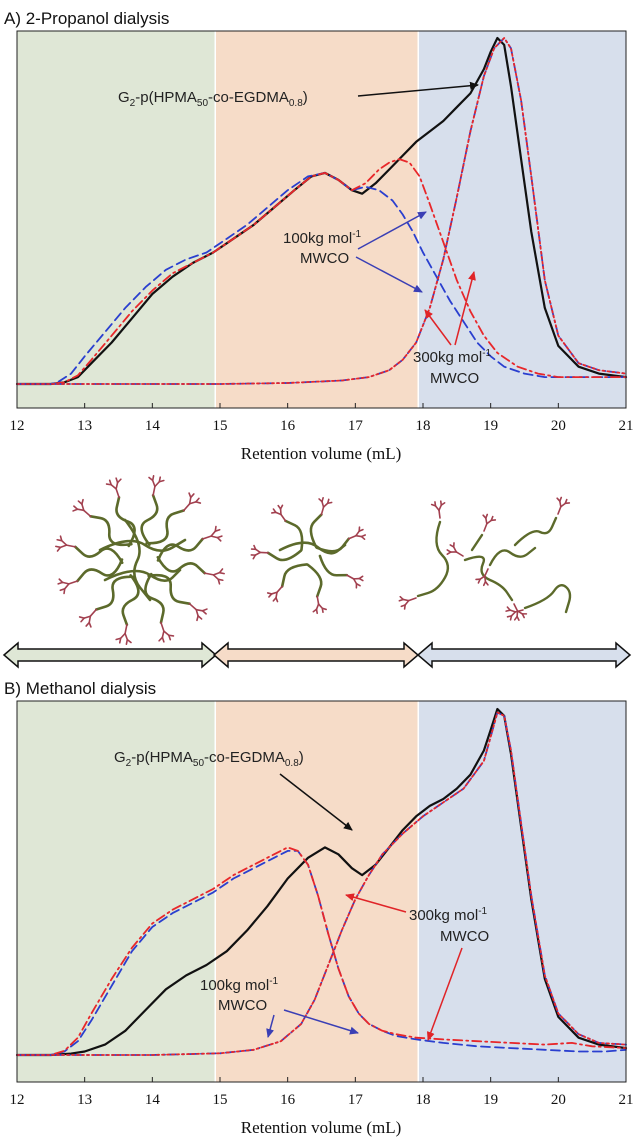 This screenshot has height=1138, width=636. I want to click on large-branched-polymer-illustration, so click(140, 560).